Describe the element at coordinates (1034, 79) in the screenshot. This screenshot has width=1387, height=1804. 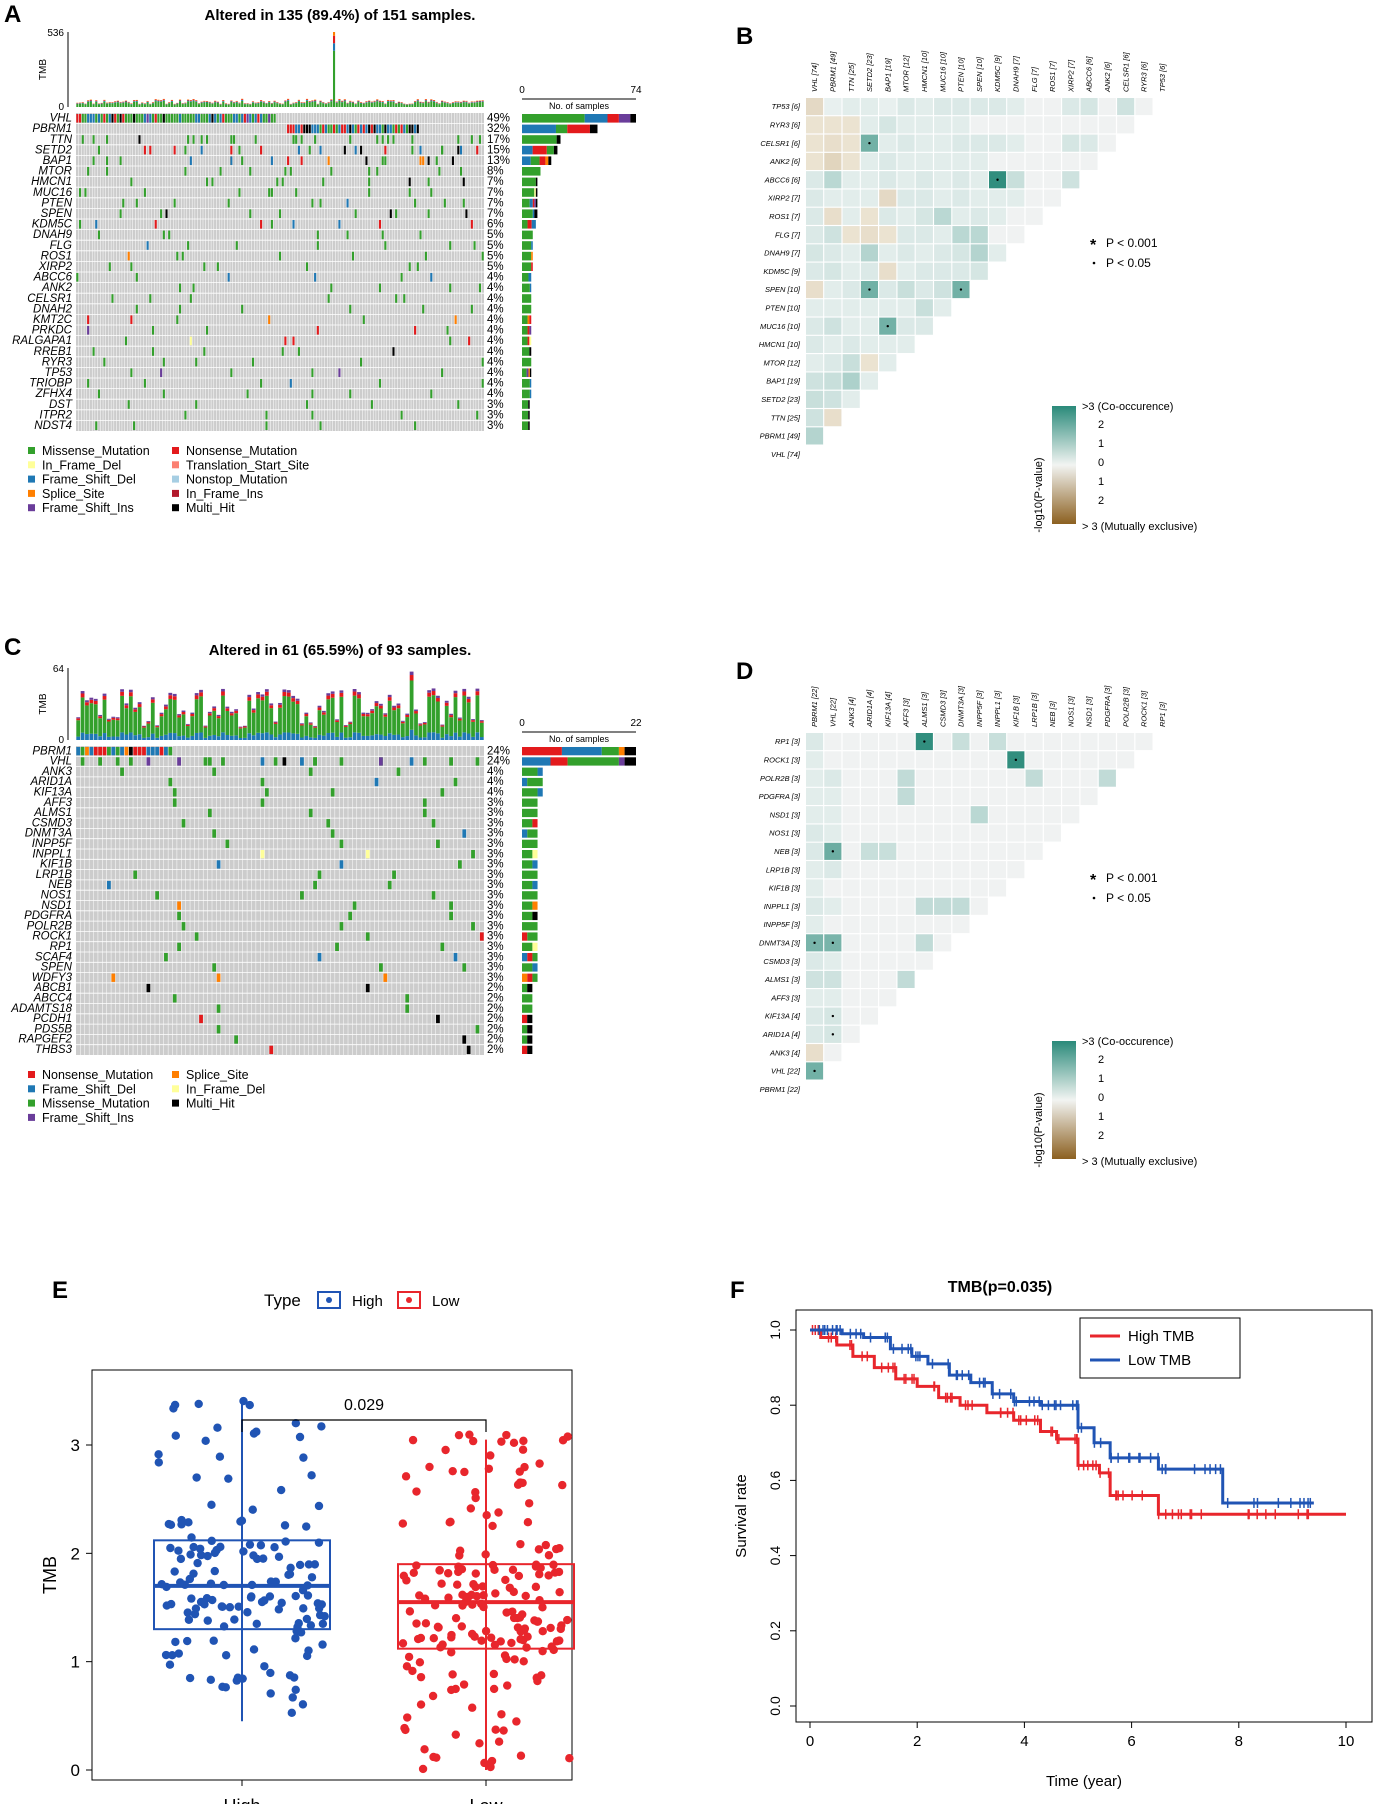
I see `heatmap-col-label: FLG [7]` at that location.